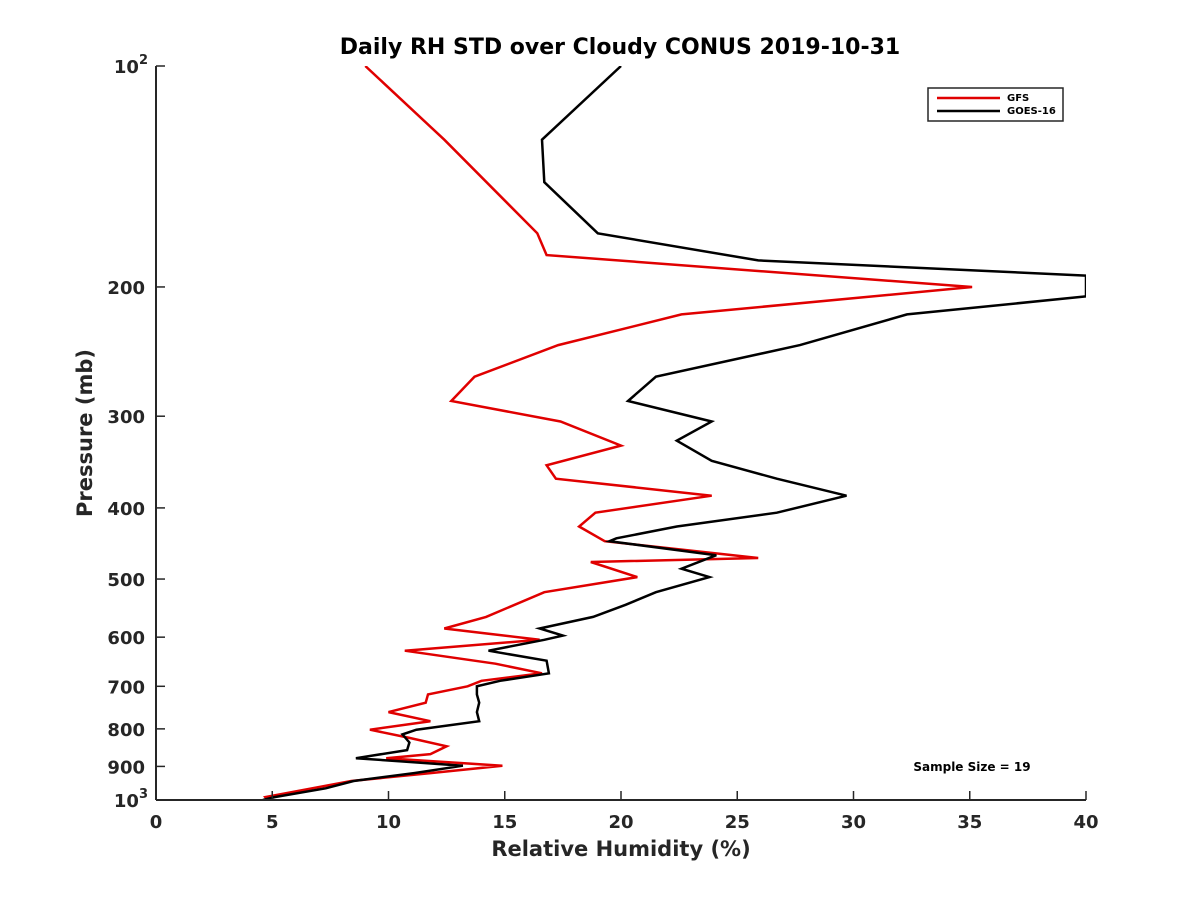 The width and height of the screenshot is (1200, 900). I want to click on x-tick-label: 40, so click(1085, 822).